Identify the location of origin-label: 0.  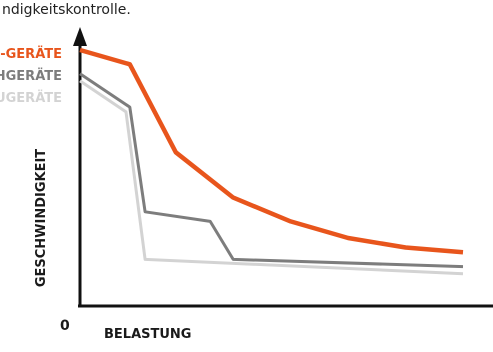
(65, 326).